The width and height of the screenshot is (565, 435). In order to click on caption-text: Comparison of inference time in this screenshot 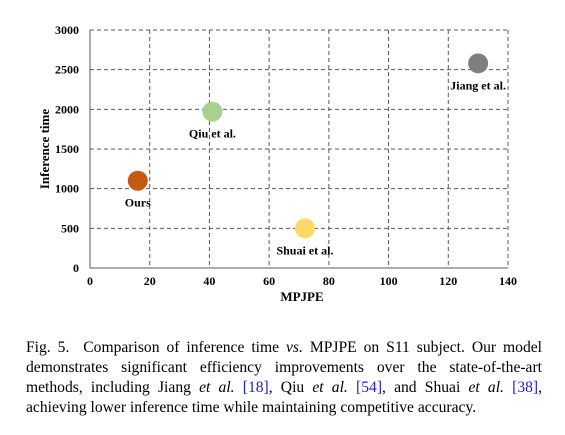, I will do `click(185, 347)`.